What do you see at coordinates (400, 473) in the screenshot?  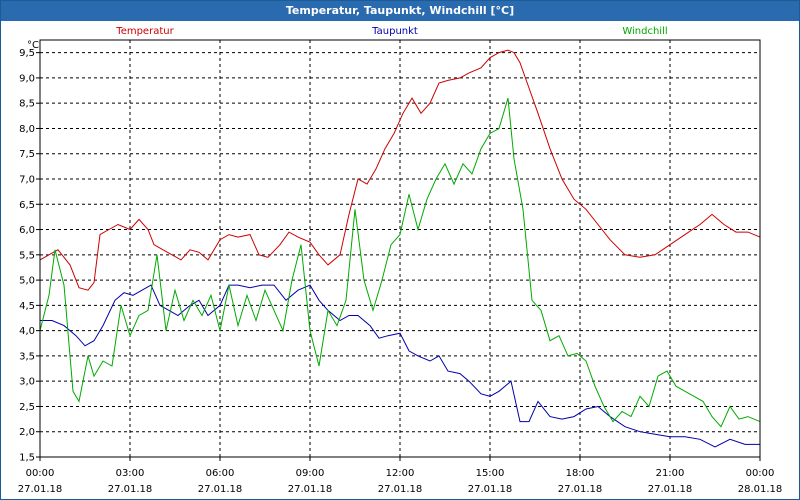 I see `x-tick-time: 12:00` at bounding box center [400, 473].